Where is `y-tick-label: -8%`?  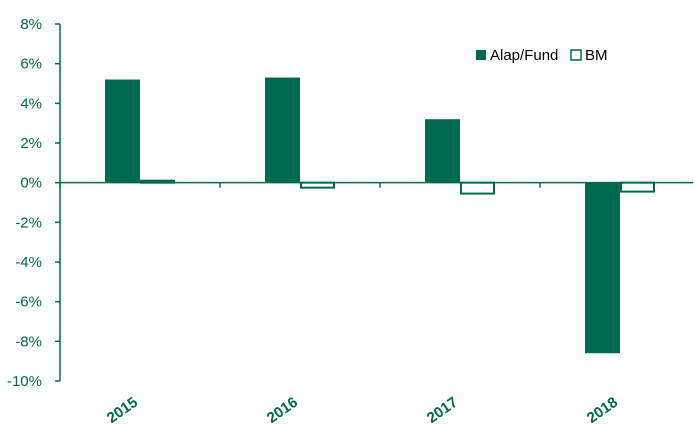 y-tick-label: -8% is located at coordinates (28, 341).